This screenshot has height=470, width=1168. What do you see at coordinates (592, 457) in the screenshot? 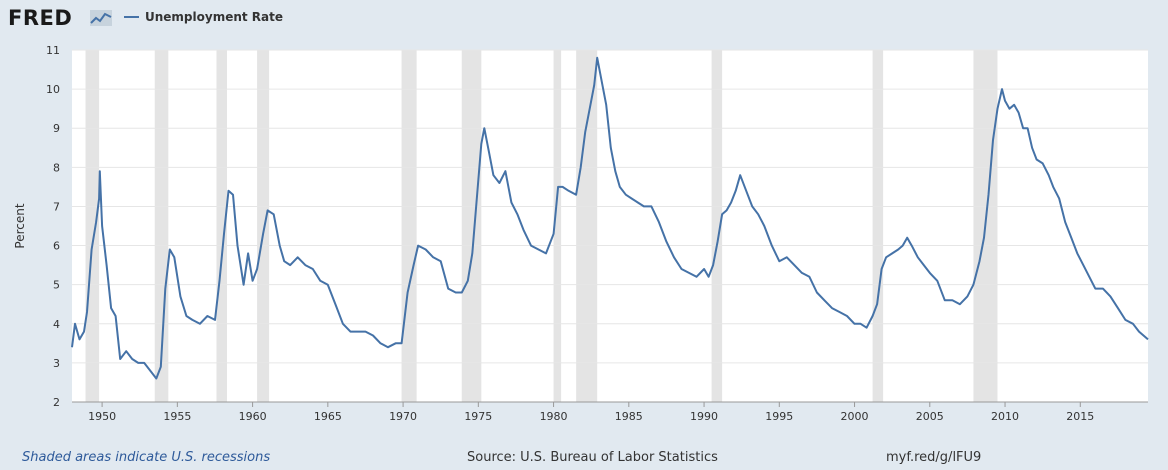
I see `source-text: Source: U.S. Bureau of Labor Statistics` at bounding box center [592, 457].